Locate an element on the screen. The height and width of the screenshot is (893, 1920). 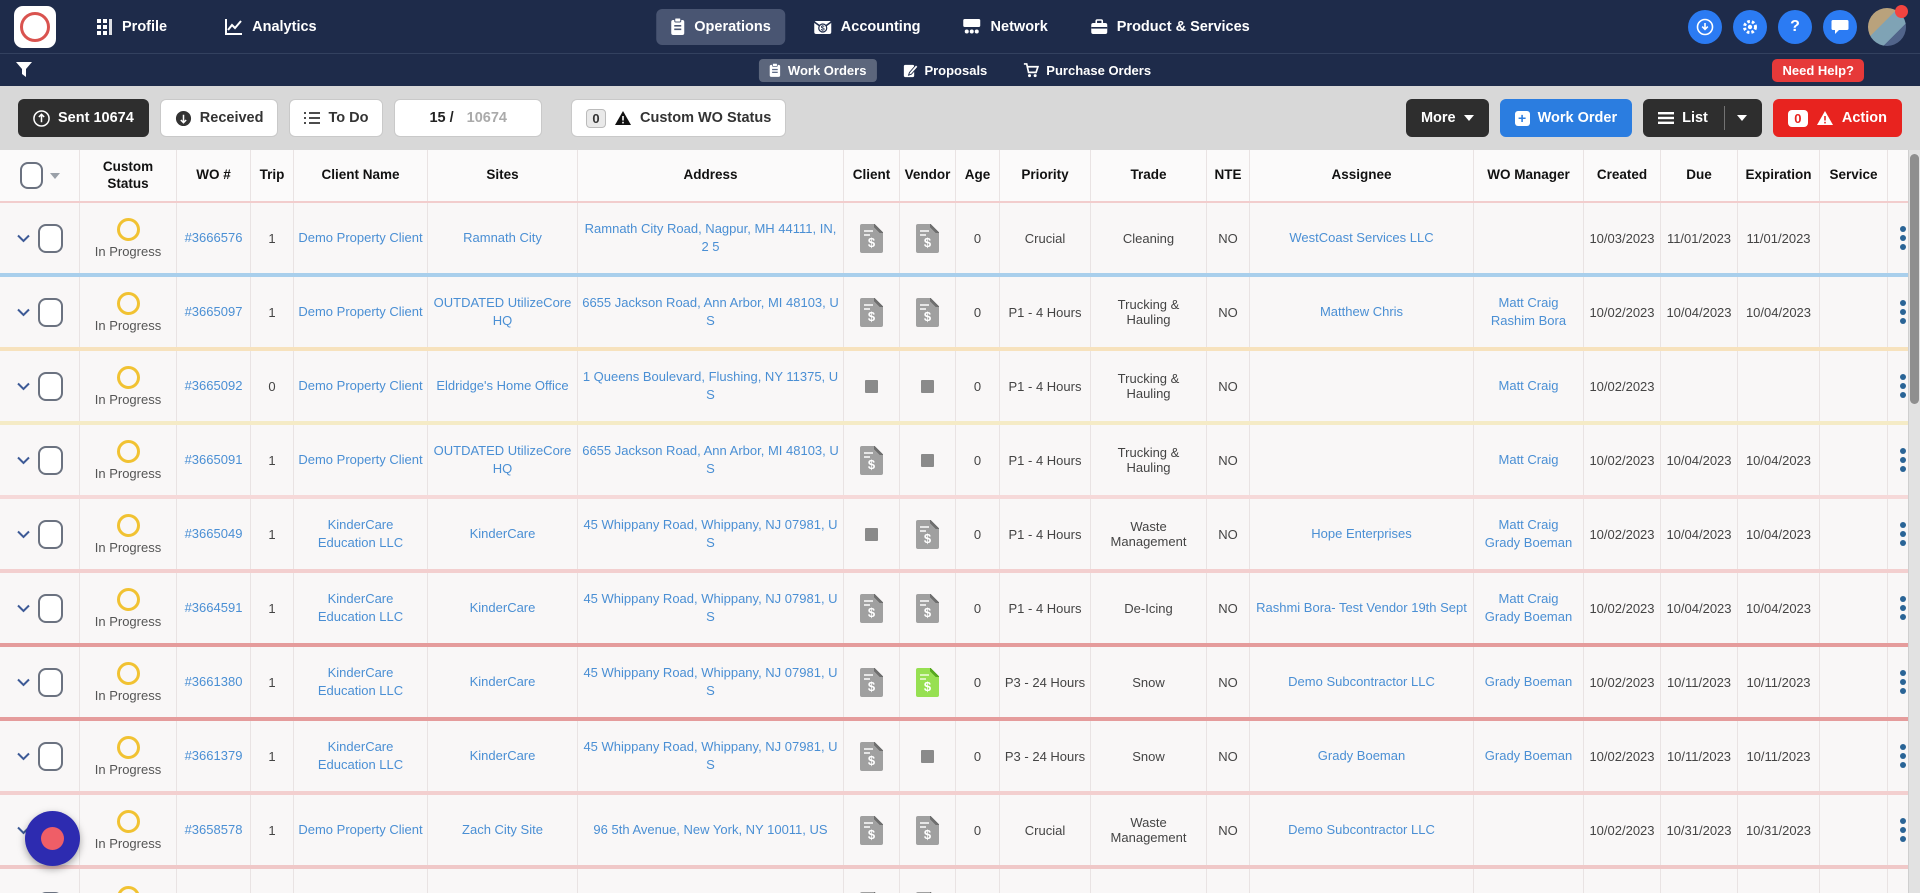
wo-number-link: #3661379 is located at coordinates (213, 756).